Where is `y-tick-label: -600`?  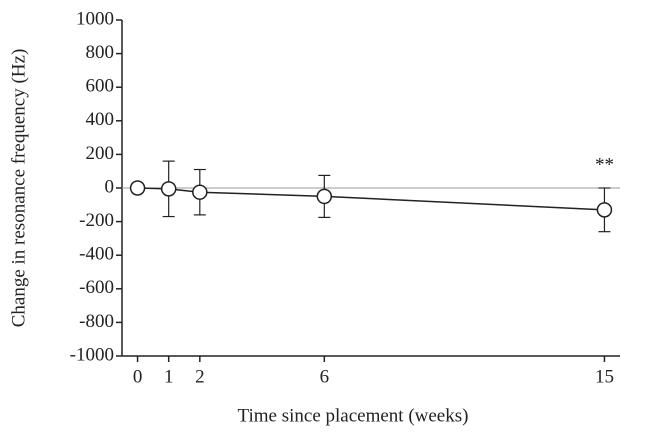 y-tick-label: -600 is located at coordinates (96, 287).